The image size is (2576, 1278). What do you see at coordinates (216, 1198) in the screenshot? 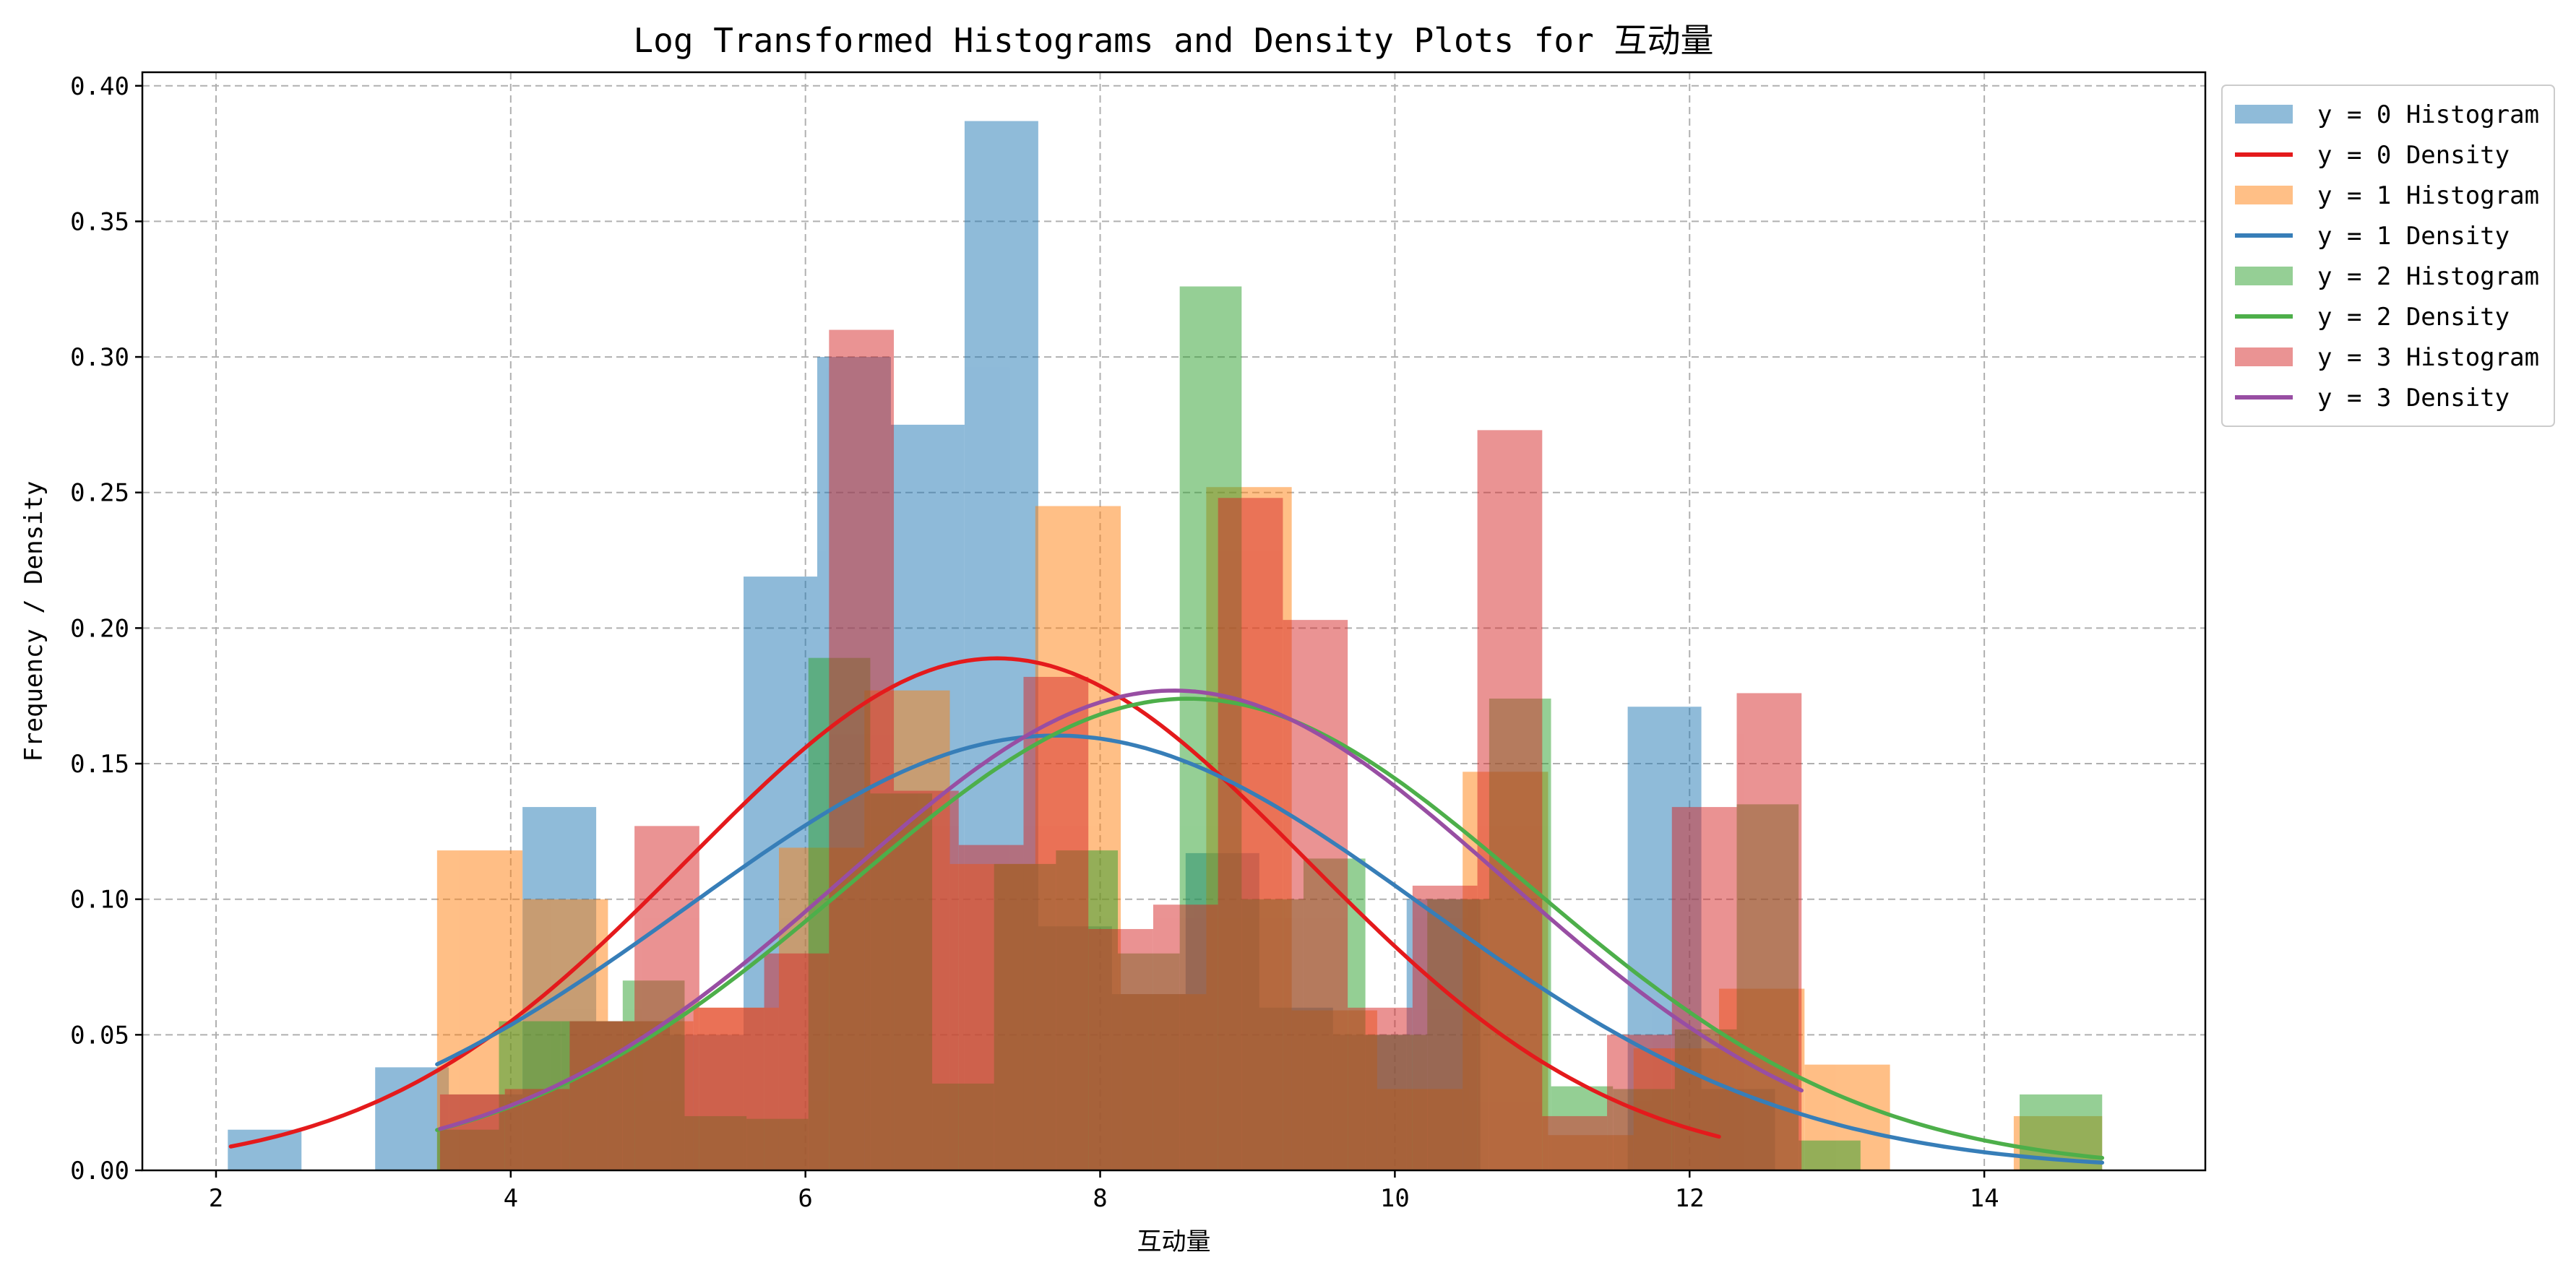
I see `x-tick-label: 2` at bounding box center [216, 1198].